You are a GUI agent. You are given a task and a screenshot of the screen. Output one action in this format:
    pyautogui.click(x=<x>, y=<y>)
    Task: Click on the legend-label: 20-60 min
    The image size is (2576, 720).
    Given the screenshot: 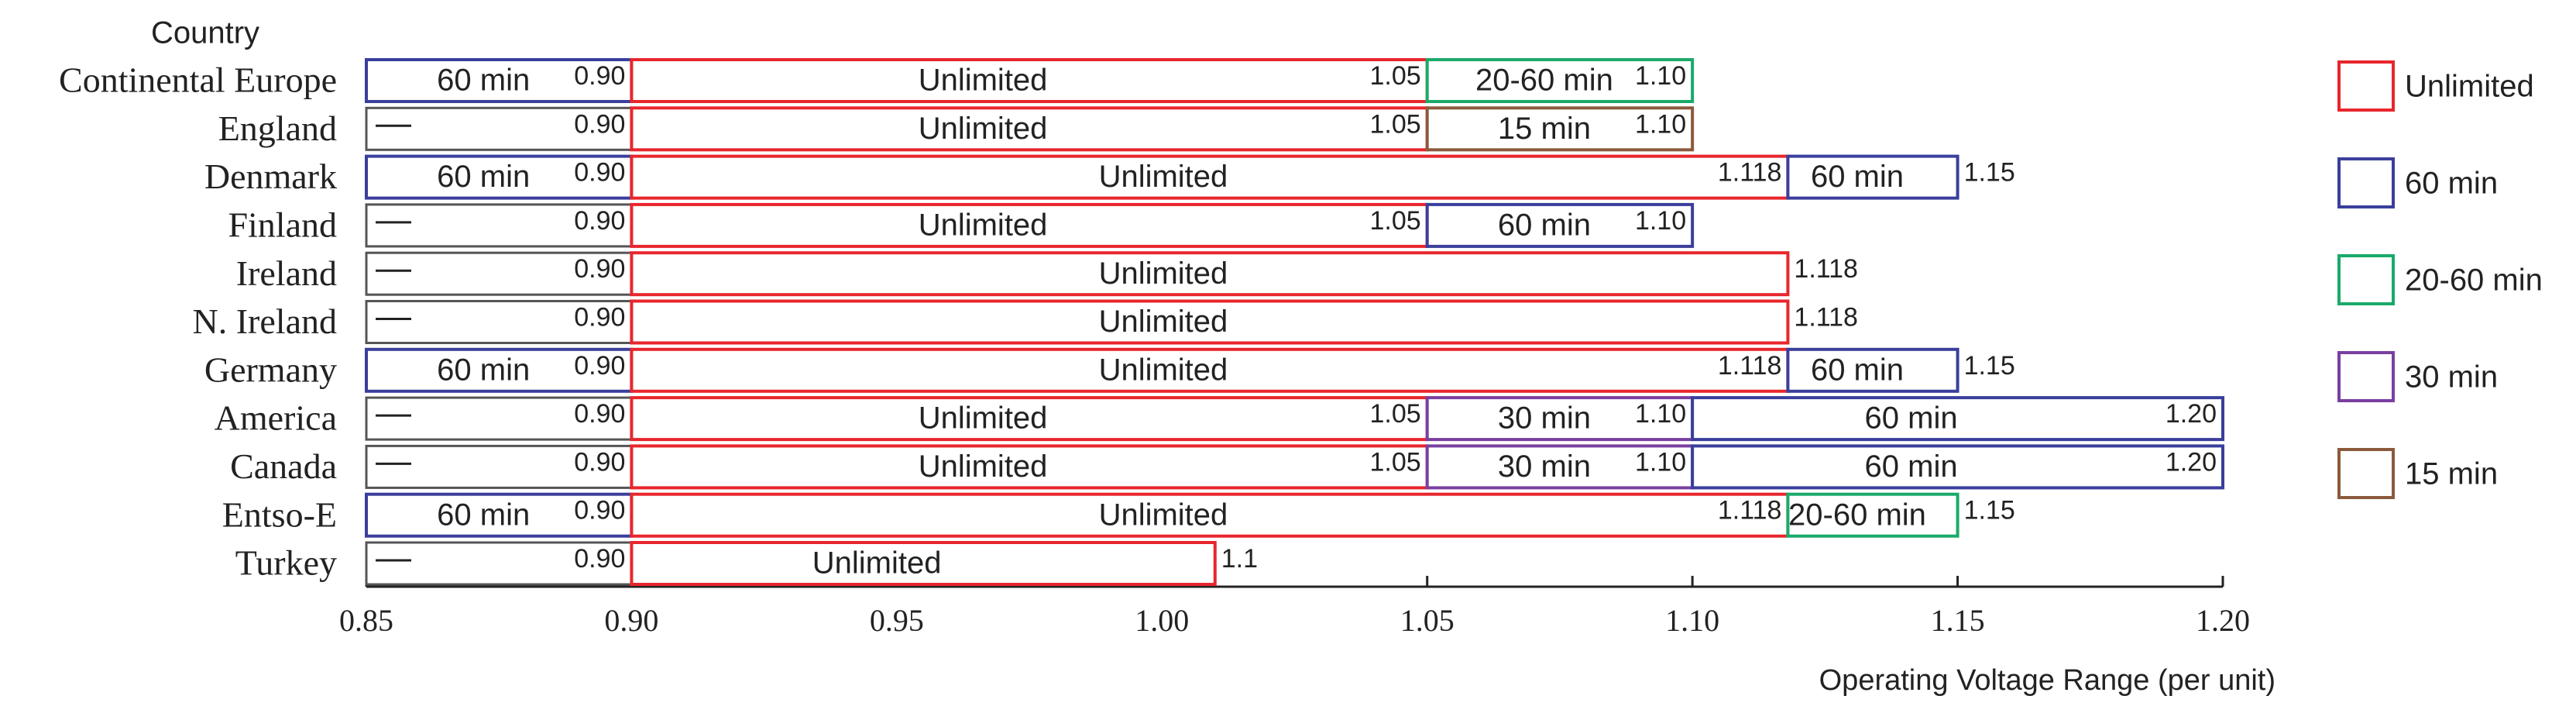 What is the action you would take?
    pyautogui.click(x=2474, y=281)
    